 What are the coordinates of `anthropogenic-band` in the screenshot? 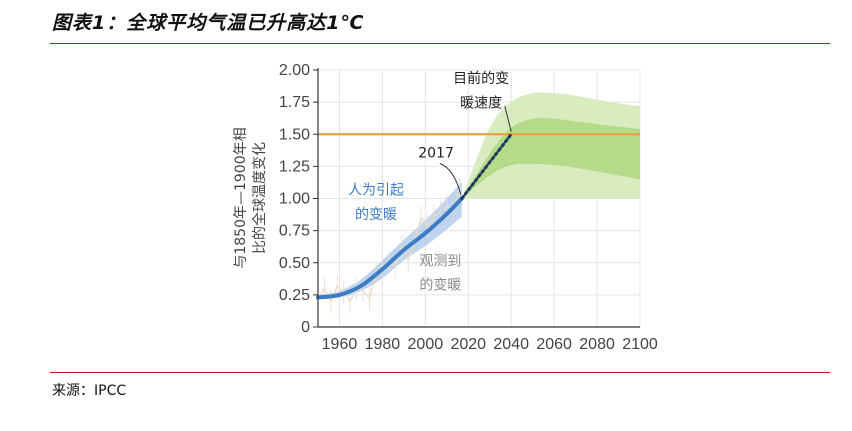 It's located at (390, 240).